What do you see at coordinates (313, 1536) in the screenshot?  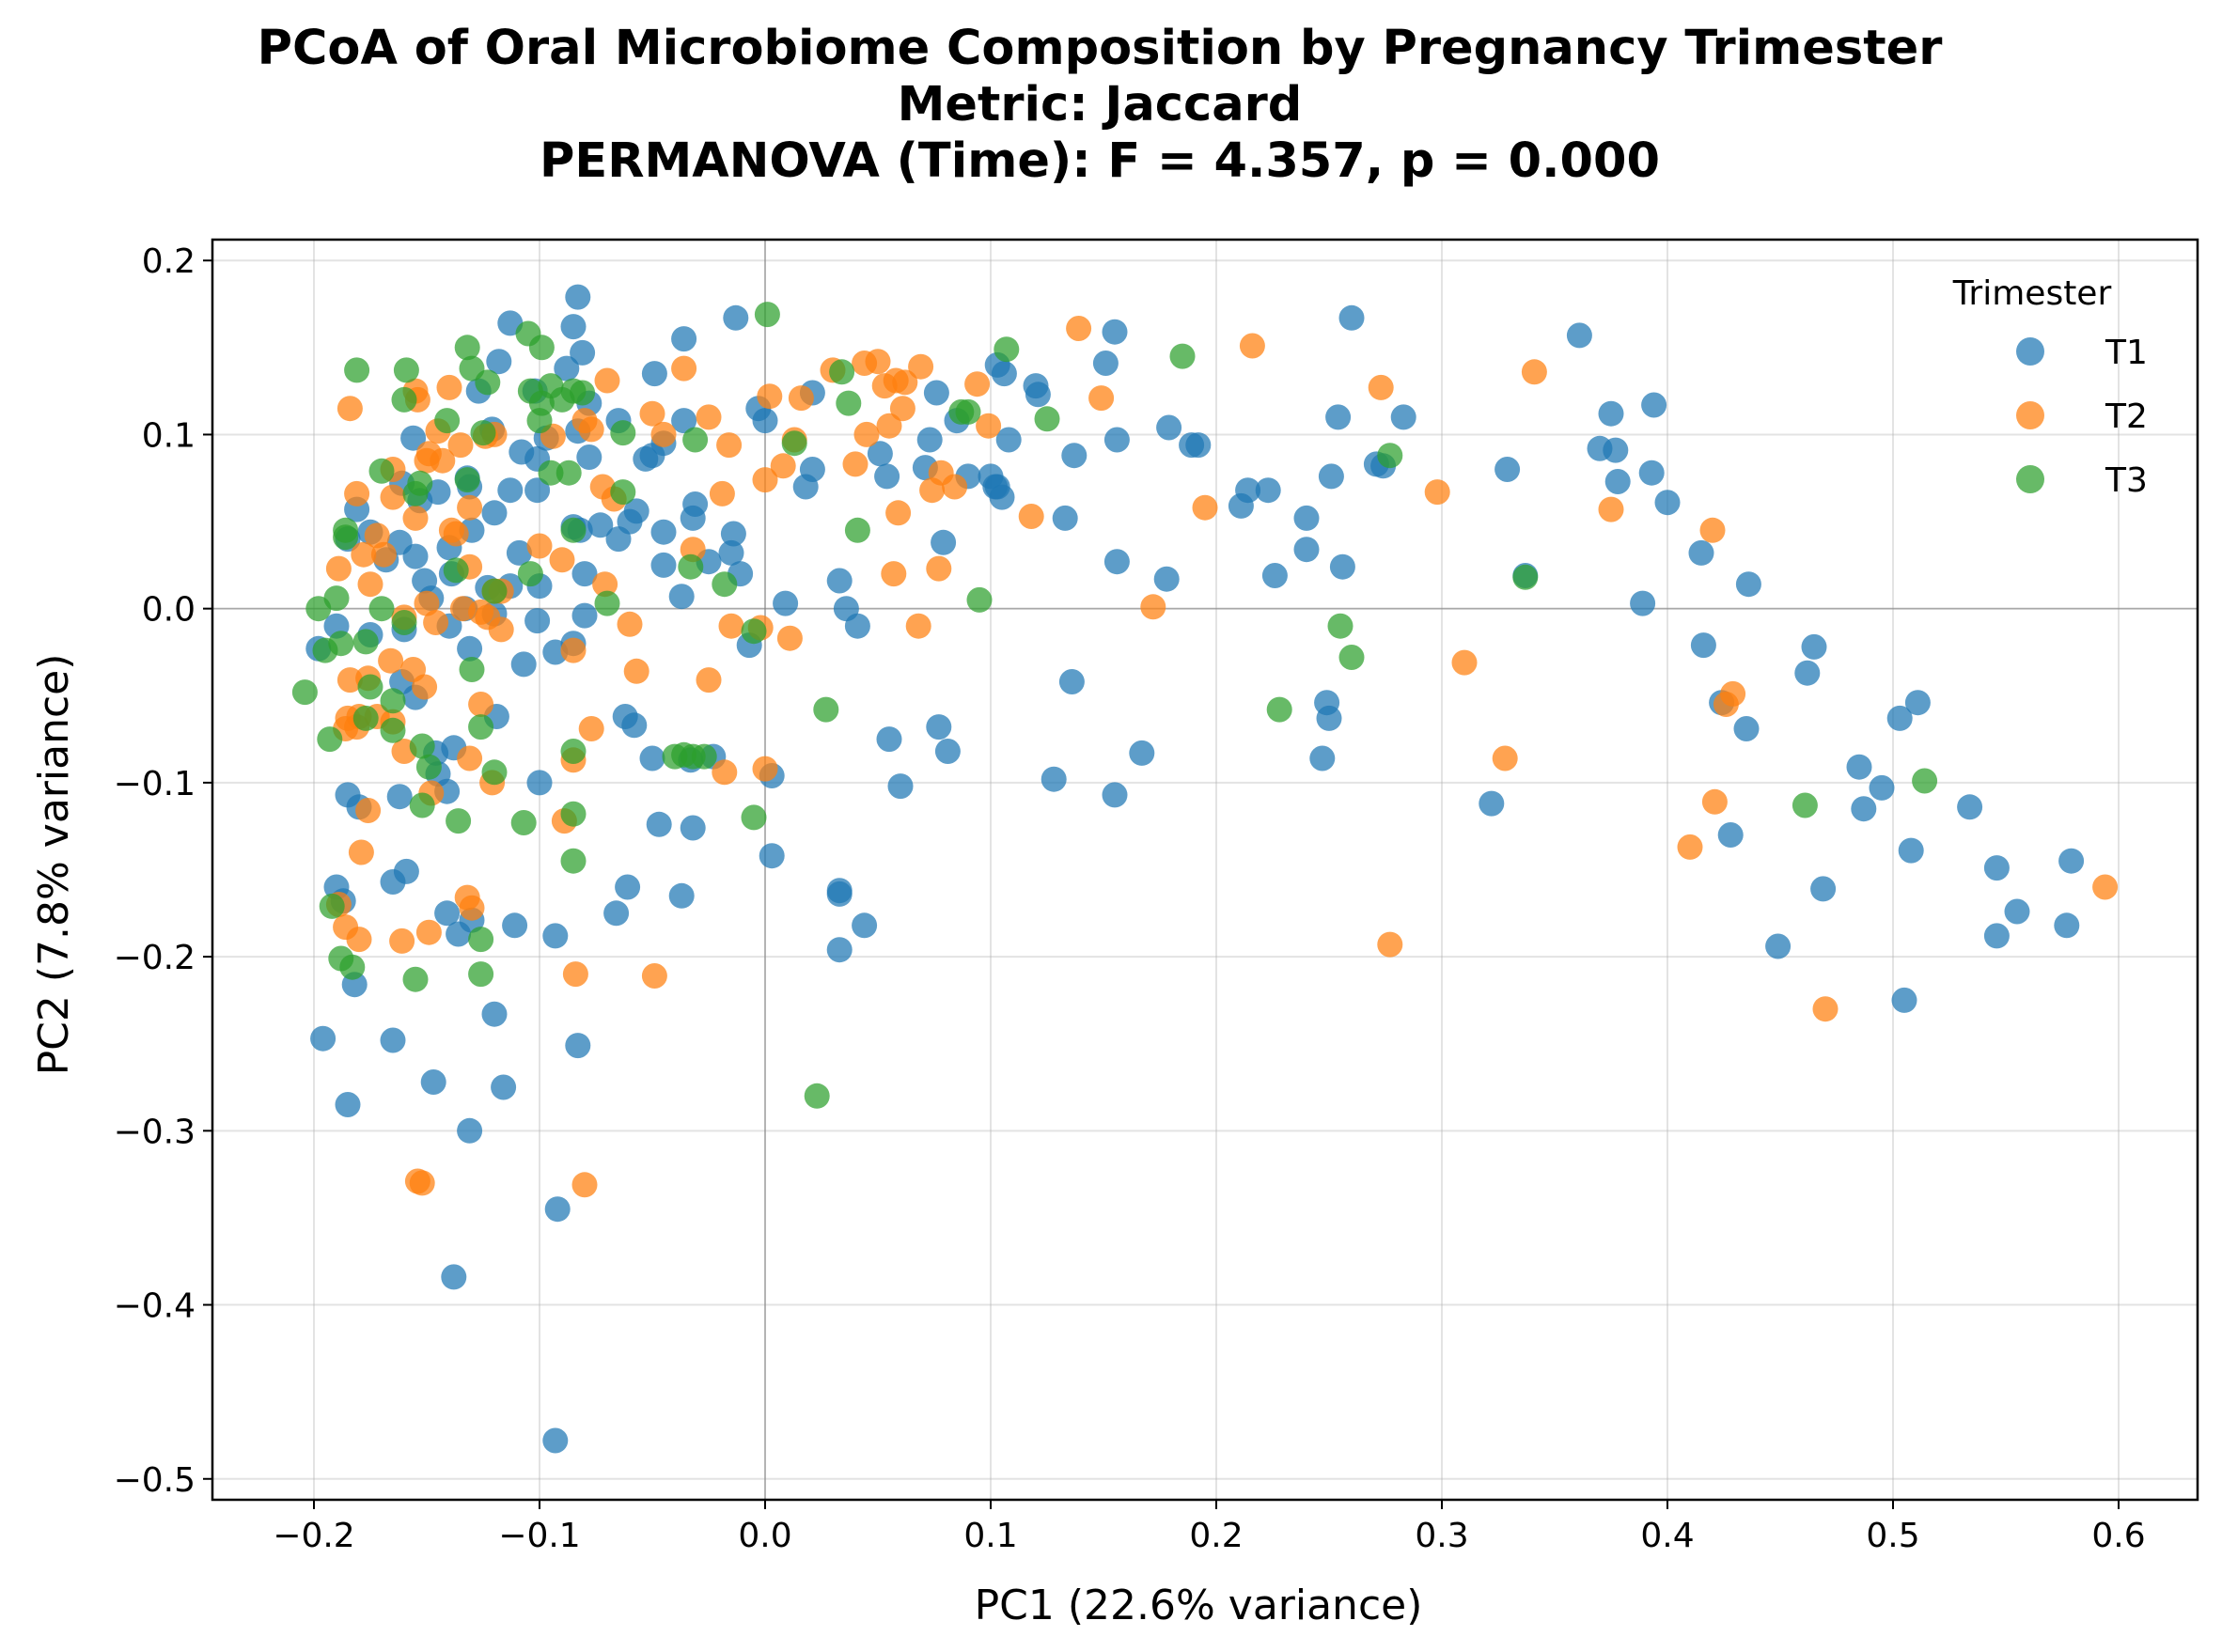 I see `x-tick-label: −0.2` at bounding box center [313, 1536].